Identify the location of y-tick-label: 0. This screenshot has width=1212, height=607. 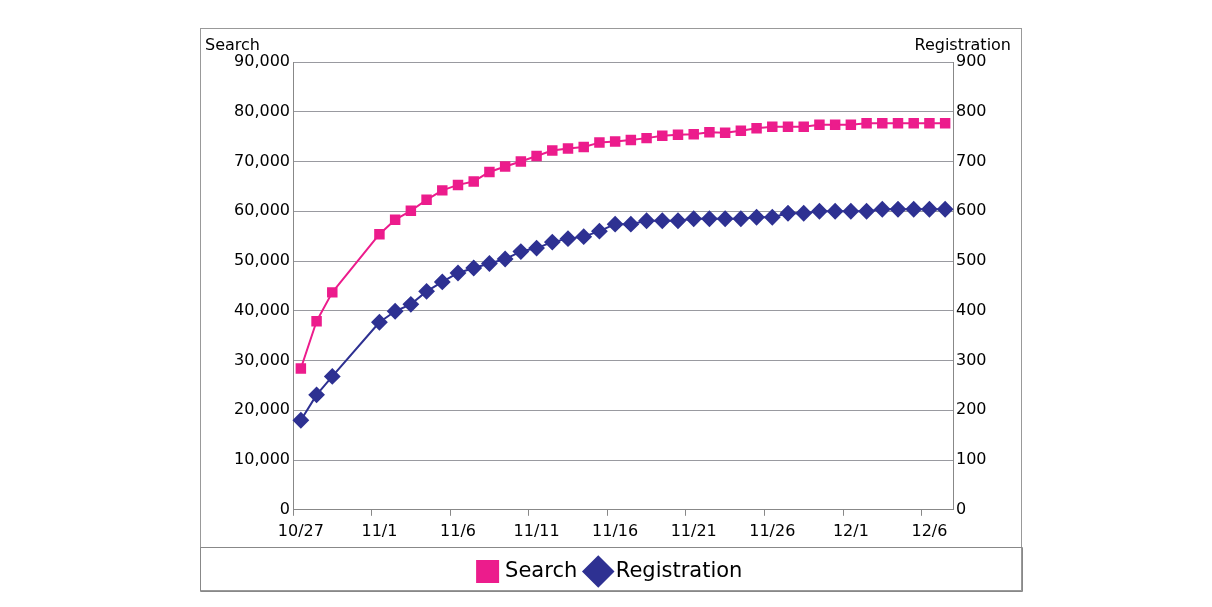
(284, 508).